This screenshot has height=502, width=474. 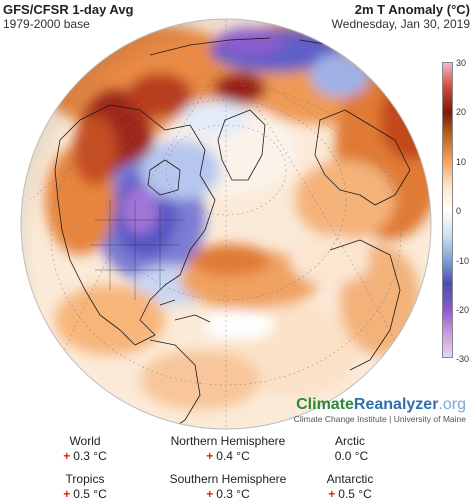 What do you see at coordinates (447, 210) in the screenshot?
I see `colorbar-gradient` at bounding box center [447, 210].